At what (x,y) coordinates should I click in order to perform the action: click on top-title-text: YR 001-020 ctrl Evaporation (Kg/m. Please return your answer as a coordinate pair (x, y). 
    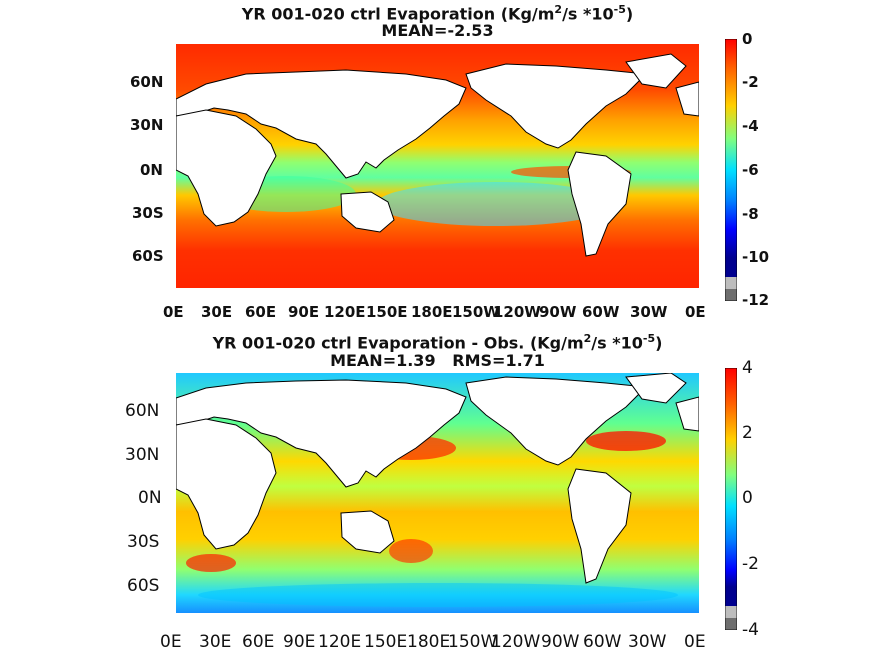
    Looking at the image, I should click on (398, 14).